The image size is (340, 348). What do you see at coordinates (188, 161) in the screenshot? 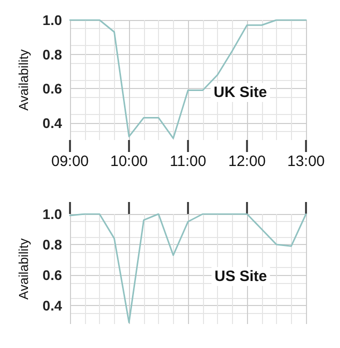
I see `x-tick-label: 11:00` at bounding box center [188, 161].